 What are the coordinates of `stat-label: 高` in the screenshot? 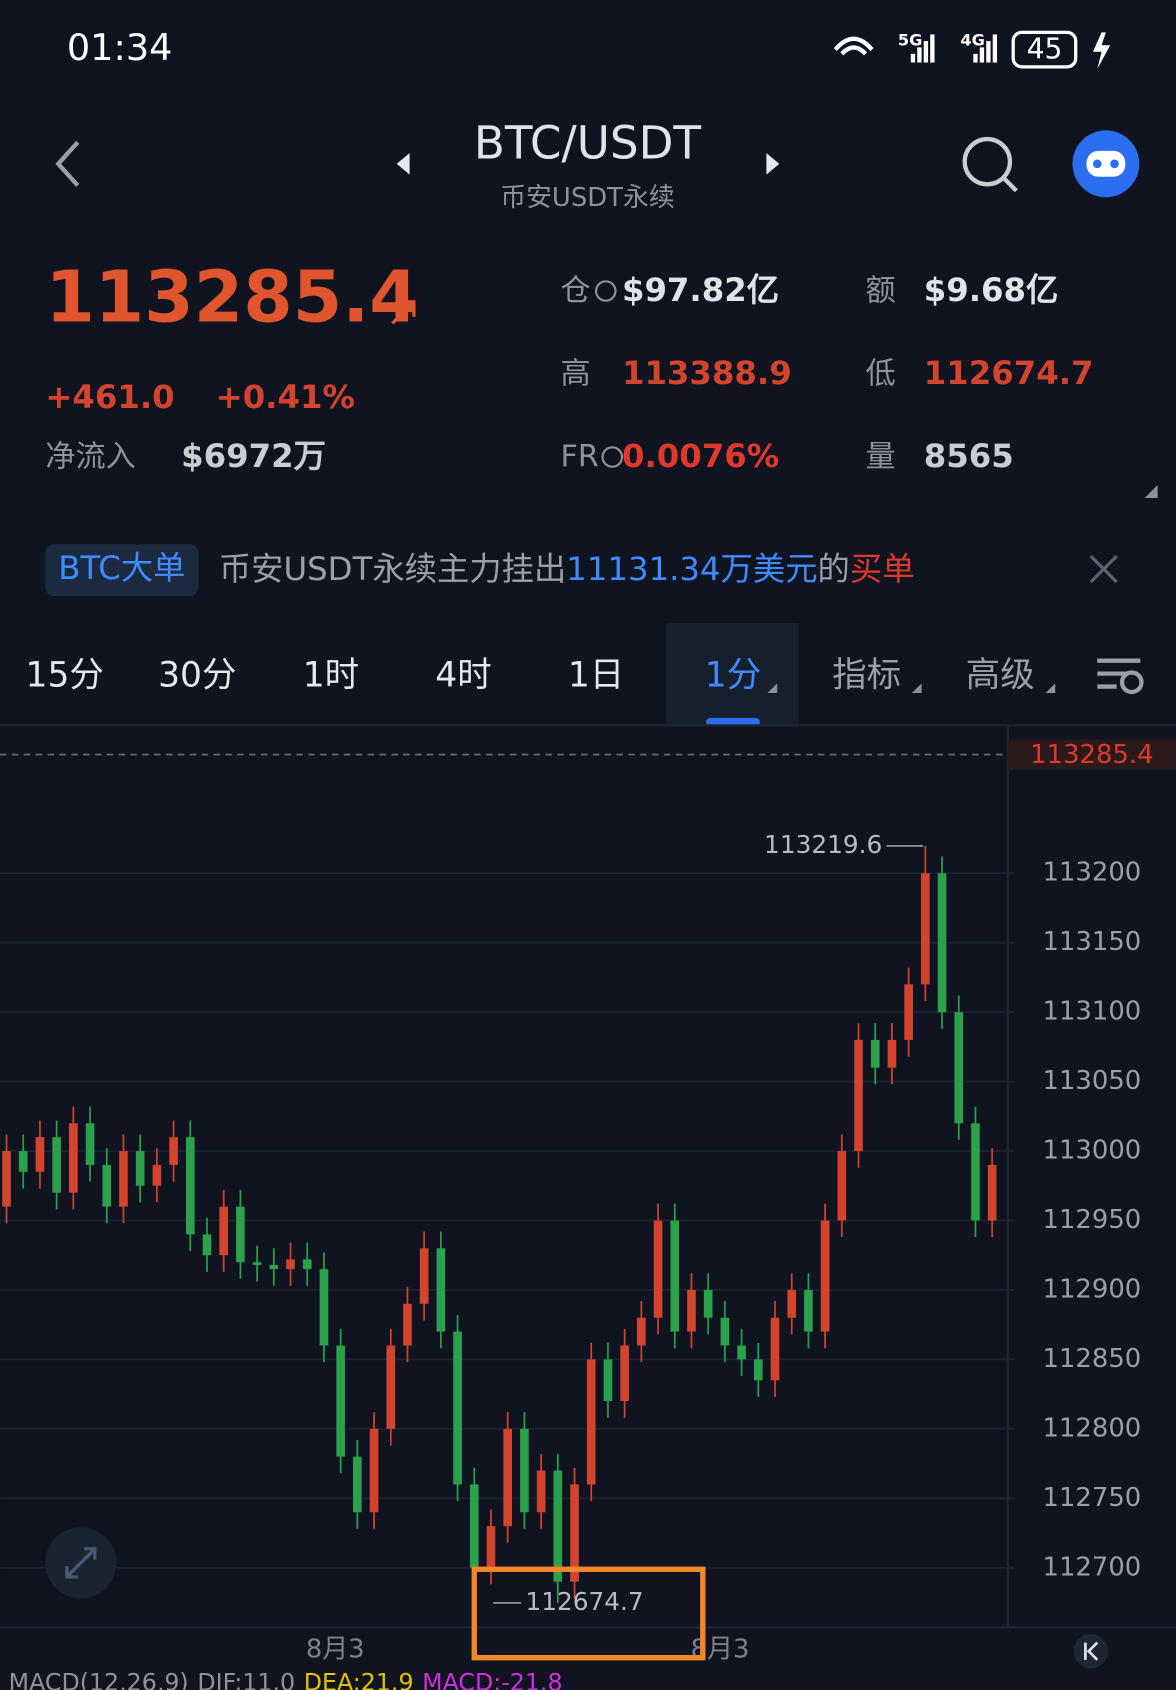 It's located at (576, 374).